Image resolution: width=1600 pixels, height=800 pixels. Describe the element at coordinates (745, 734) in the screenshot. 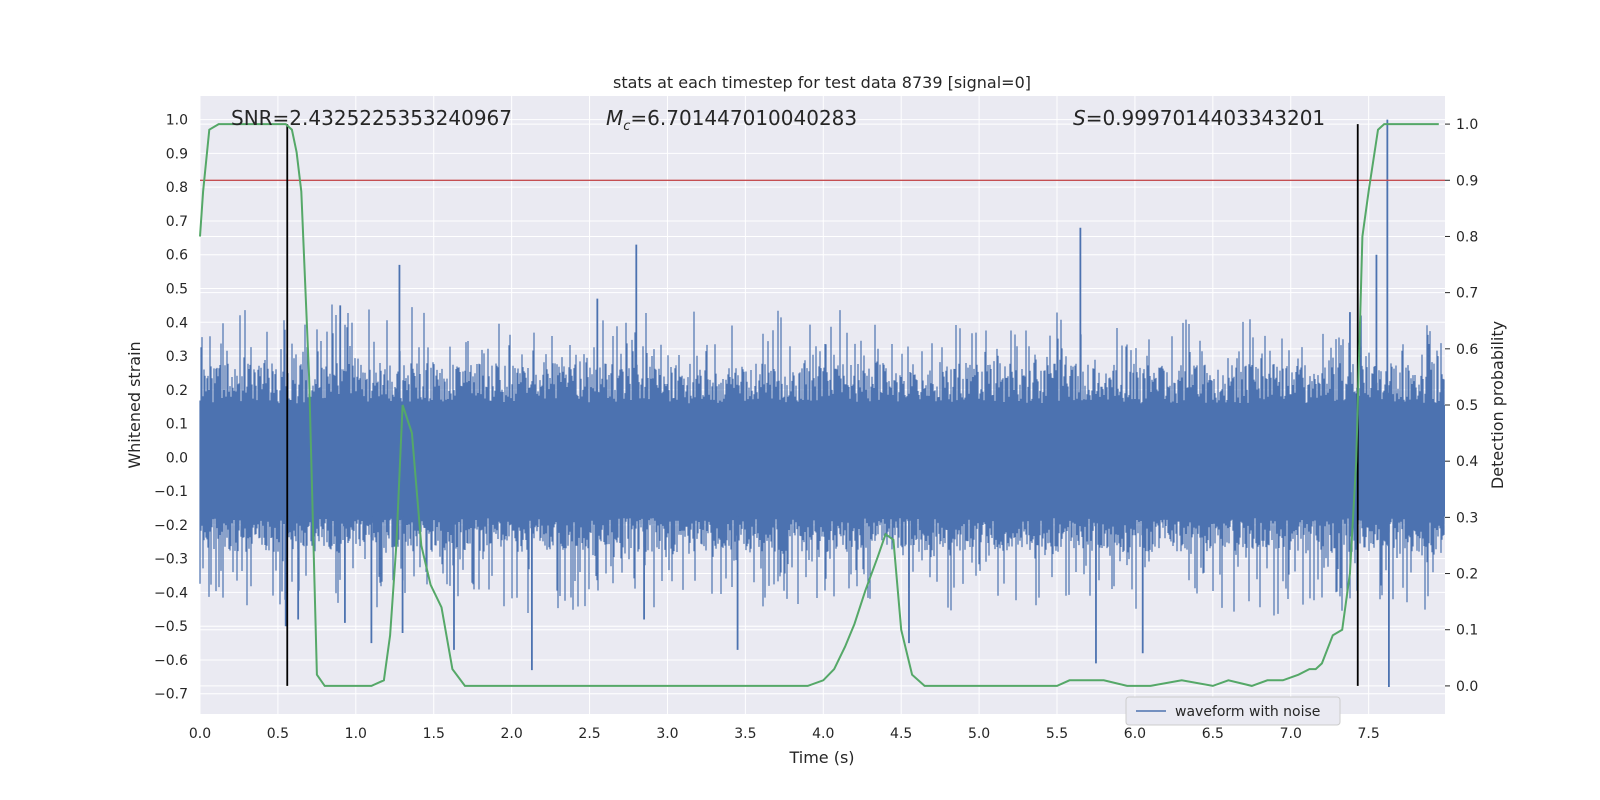

I see `x-tick-label: 3.5` at that location.